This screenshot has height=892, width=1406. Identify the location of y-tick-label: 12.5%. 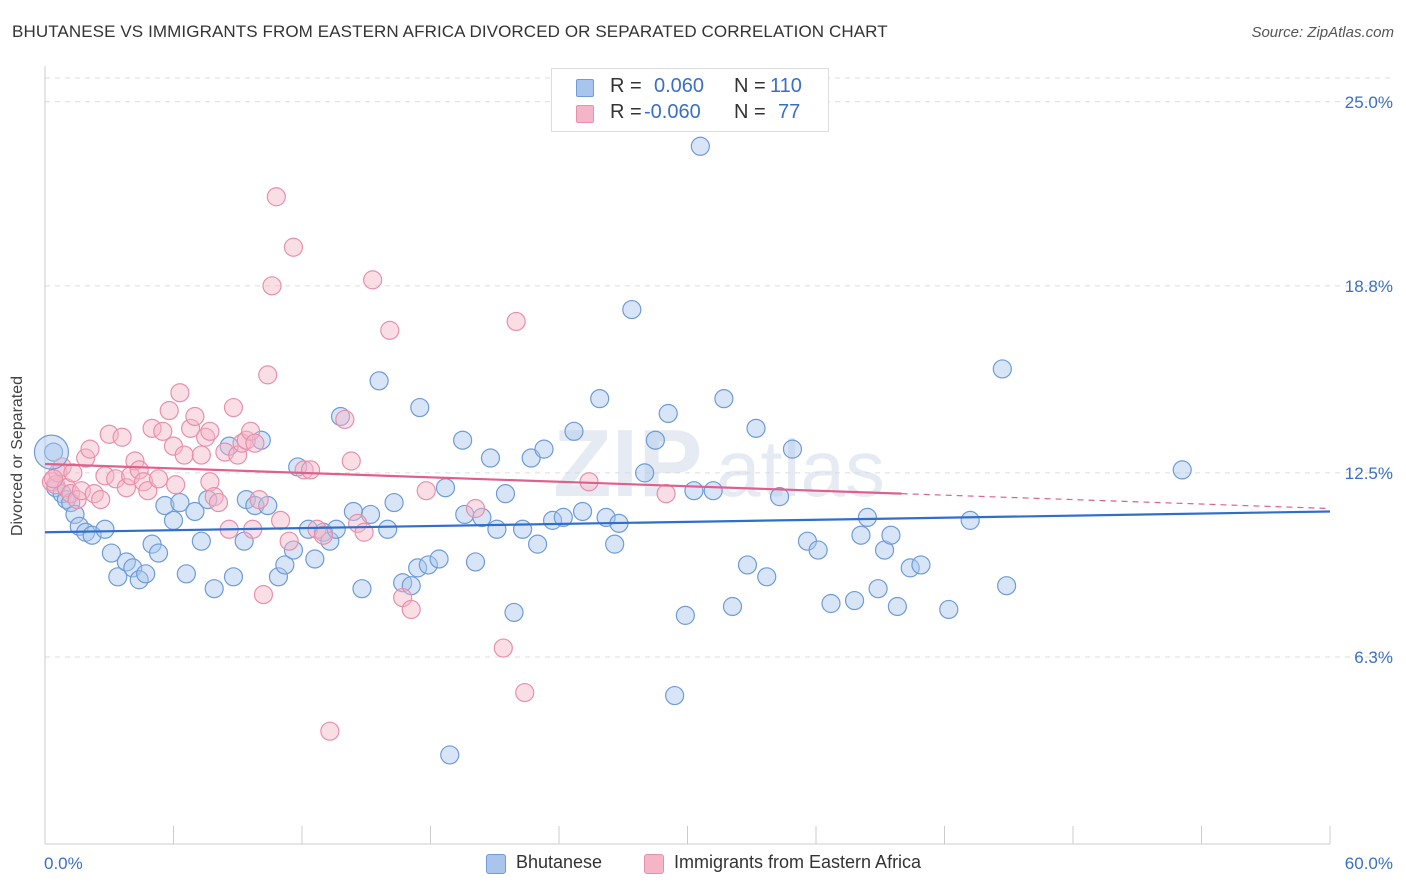
(1369, 473).